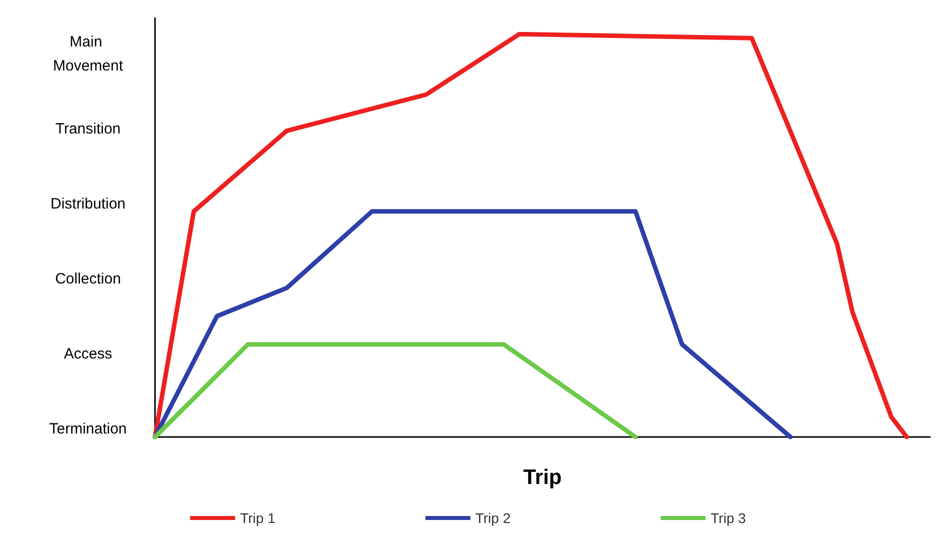 The width and height of the screenshot is (936, 536). I want to click on text: Transition, so click(88, 129).